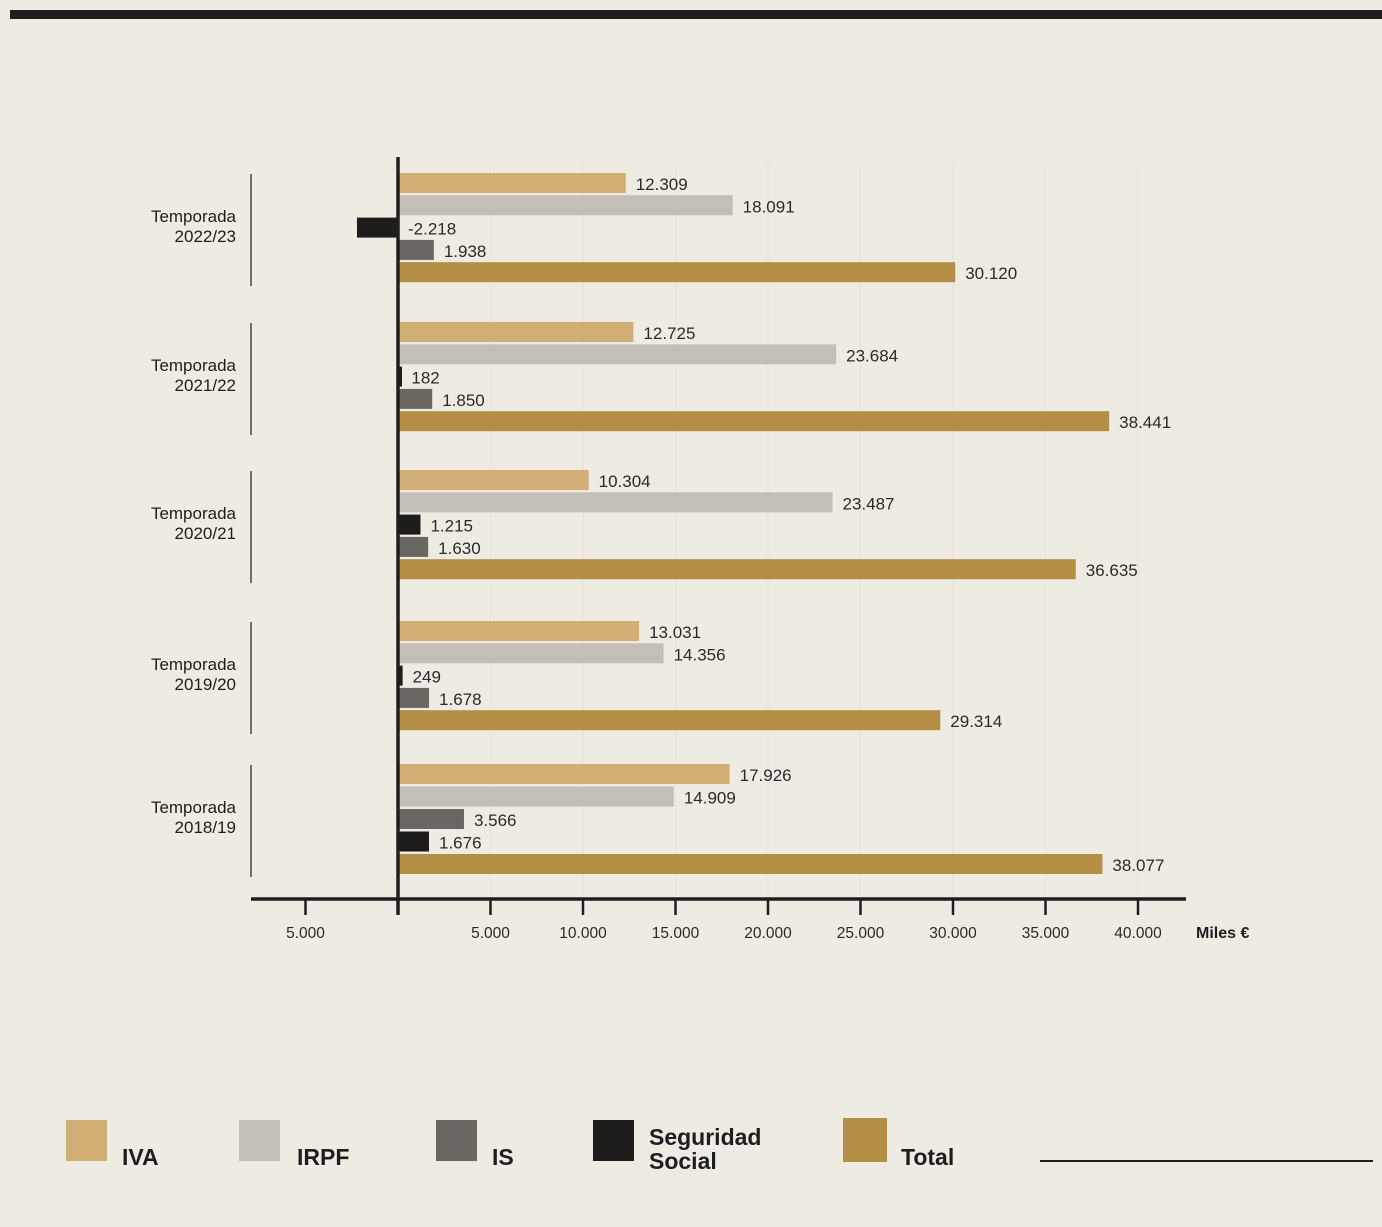  Describe the element at coordinates (675, 632) in the screenshot. I see `data-label: 13.031` at that location.